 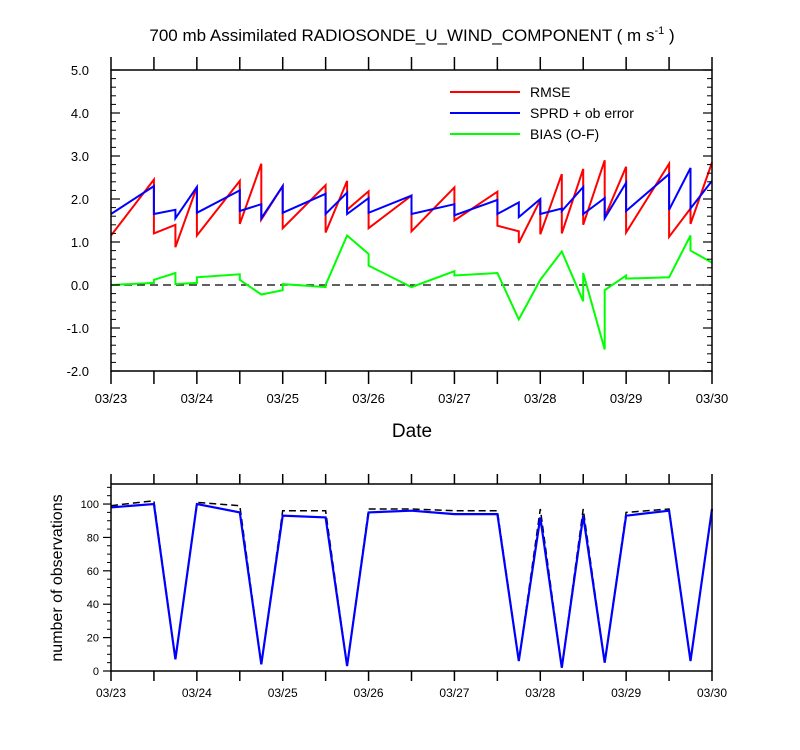 What do you see at coordinates (582, 113) in the screenshot?
I see `legend-label-sprd: SPRD + ob error` at bounding box center [582, 113].